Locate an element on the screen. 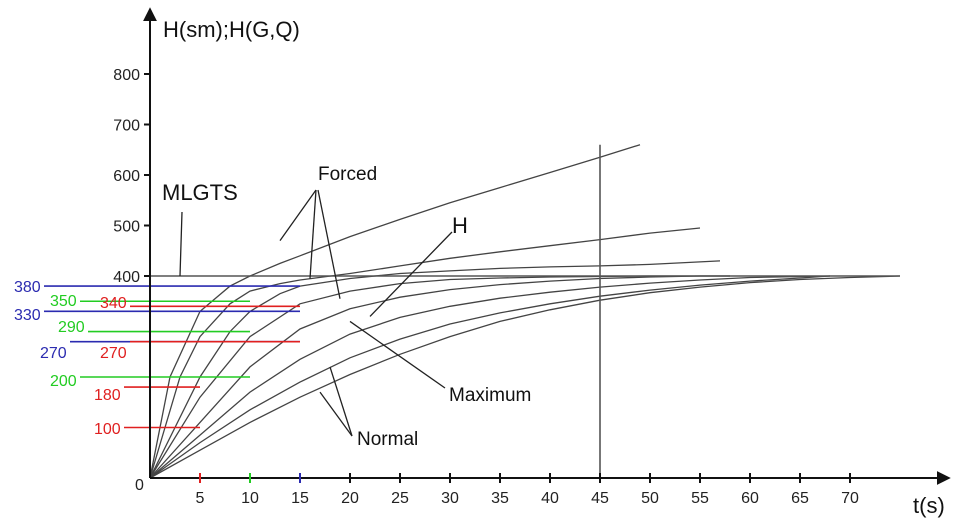 The width and height of the screenshot is (956, 523). forced-annotation: Forced is located at coordinates (347, 174).